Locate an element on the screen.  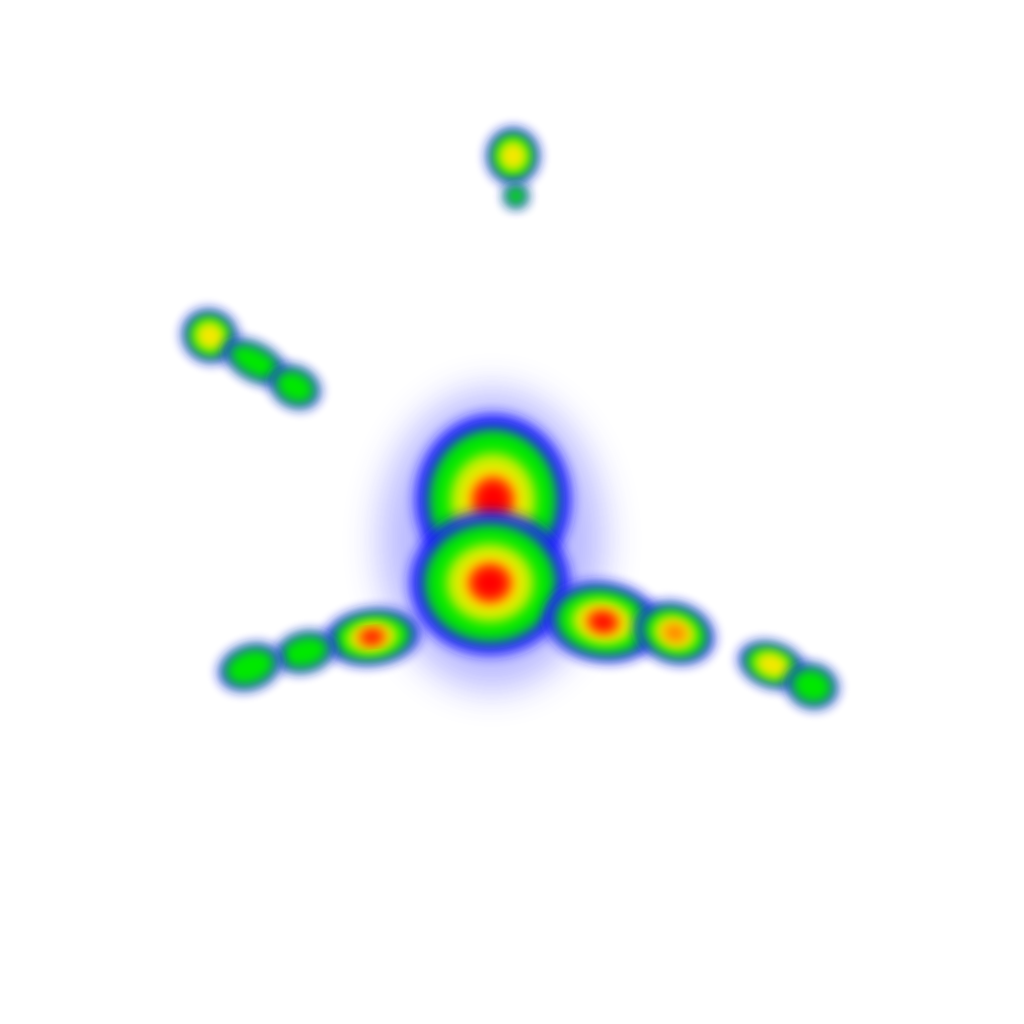
hotspot-left-branch-tip is located at coordinates (250, 667).